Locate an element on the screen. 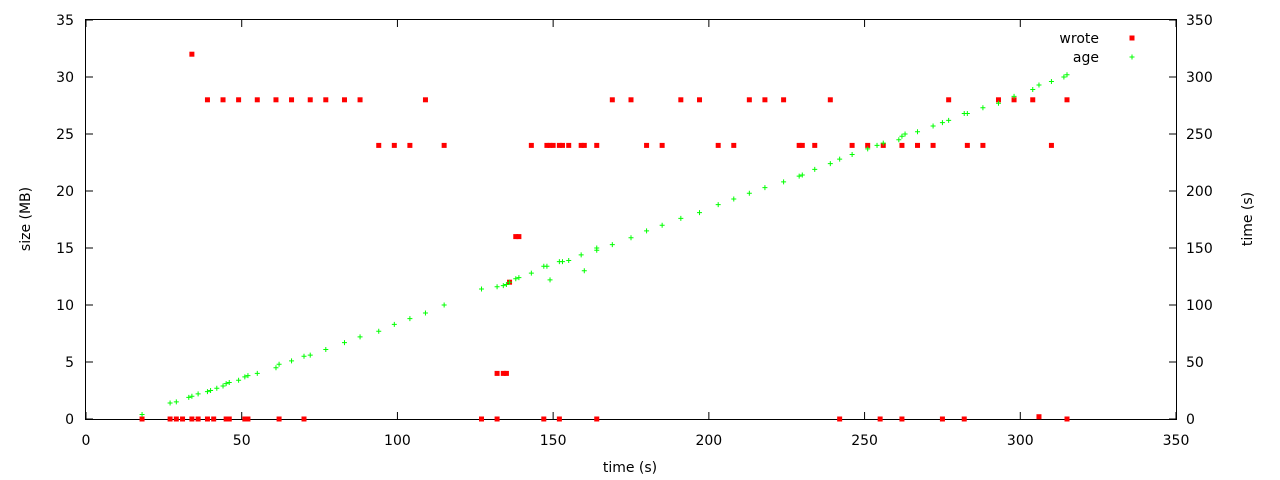 The width and height of the screenshot is (1280, 480). y-axis-left: 0 5 10 15 20 25 30 35 is located at coordinates (74, 220).